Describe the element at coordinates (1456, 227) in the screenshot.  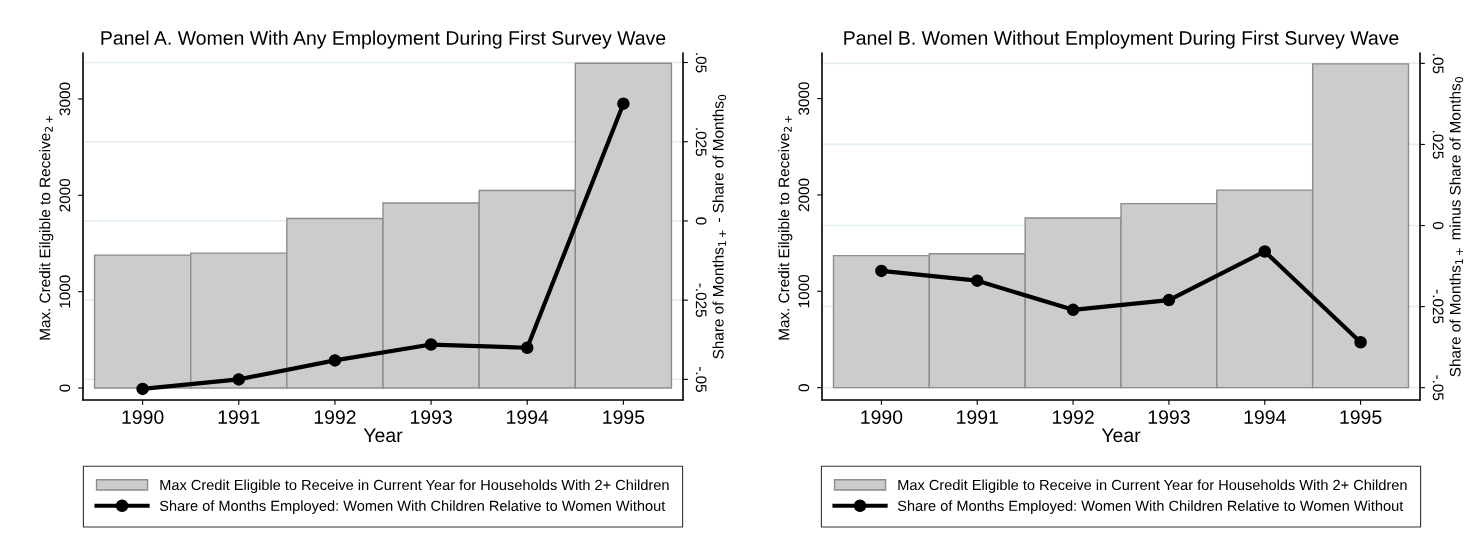
I see `y2-axis-title: Share of Months$_{1+}$ minus Share of Months$_{0}$` at that location.